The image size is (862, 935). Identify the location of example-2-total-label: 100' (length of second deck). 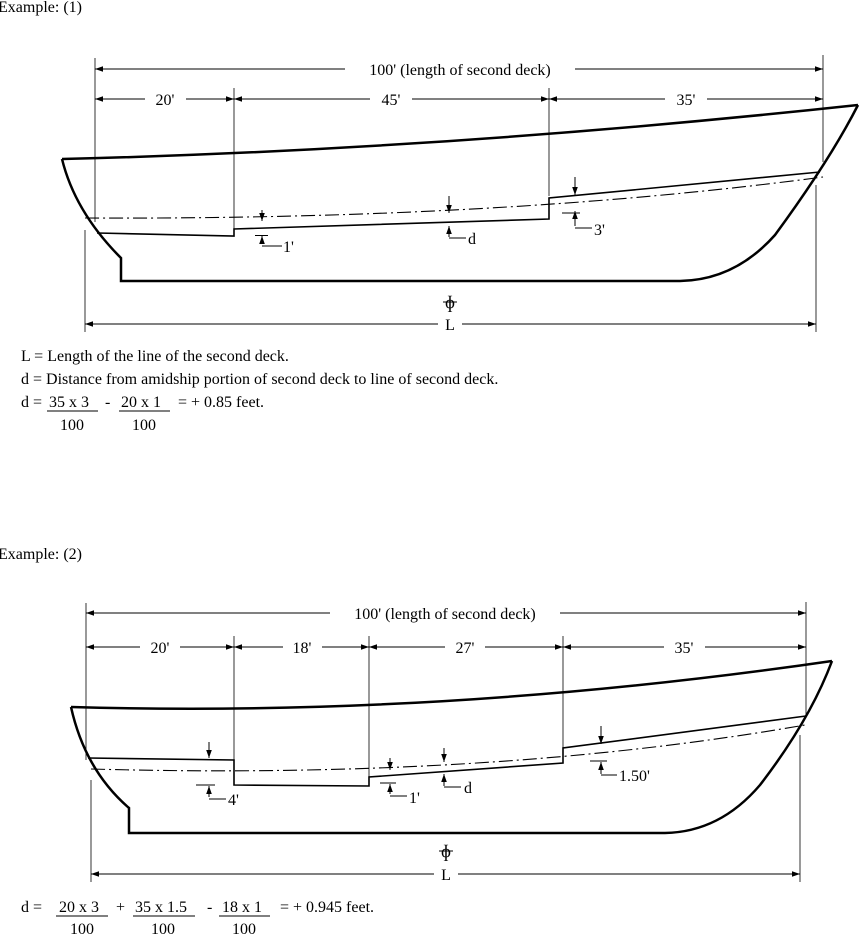
(445, 614).